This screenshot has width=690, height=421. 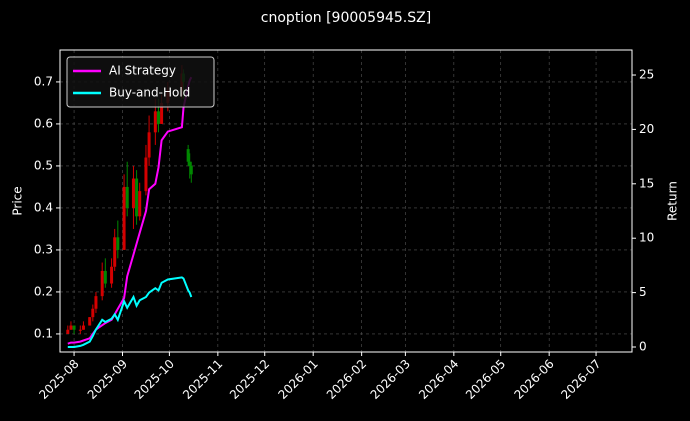 I want to click on y2-tick-label: 20, so click(x=646, y=129).